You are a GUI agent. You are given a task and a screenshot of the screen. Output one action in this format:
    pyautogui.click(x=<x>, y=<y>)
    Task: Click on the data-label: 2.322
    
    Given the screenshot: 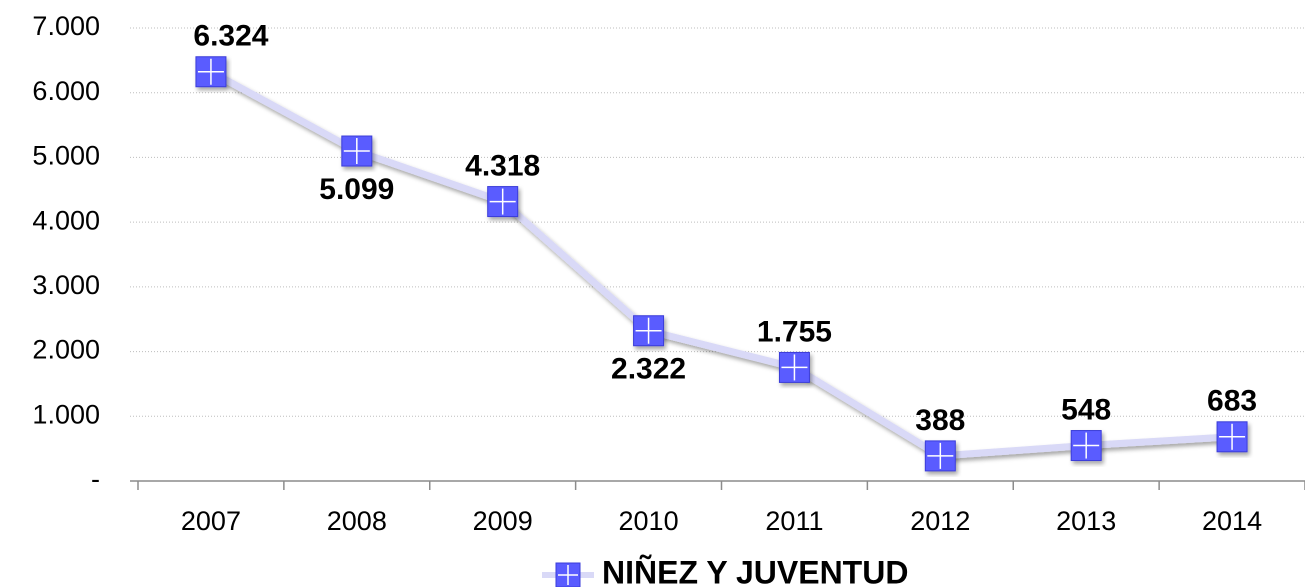 What is the action you would take?
    pyautogui.click(x=648, y=369)
    